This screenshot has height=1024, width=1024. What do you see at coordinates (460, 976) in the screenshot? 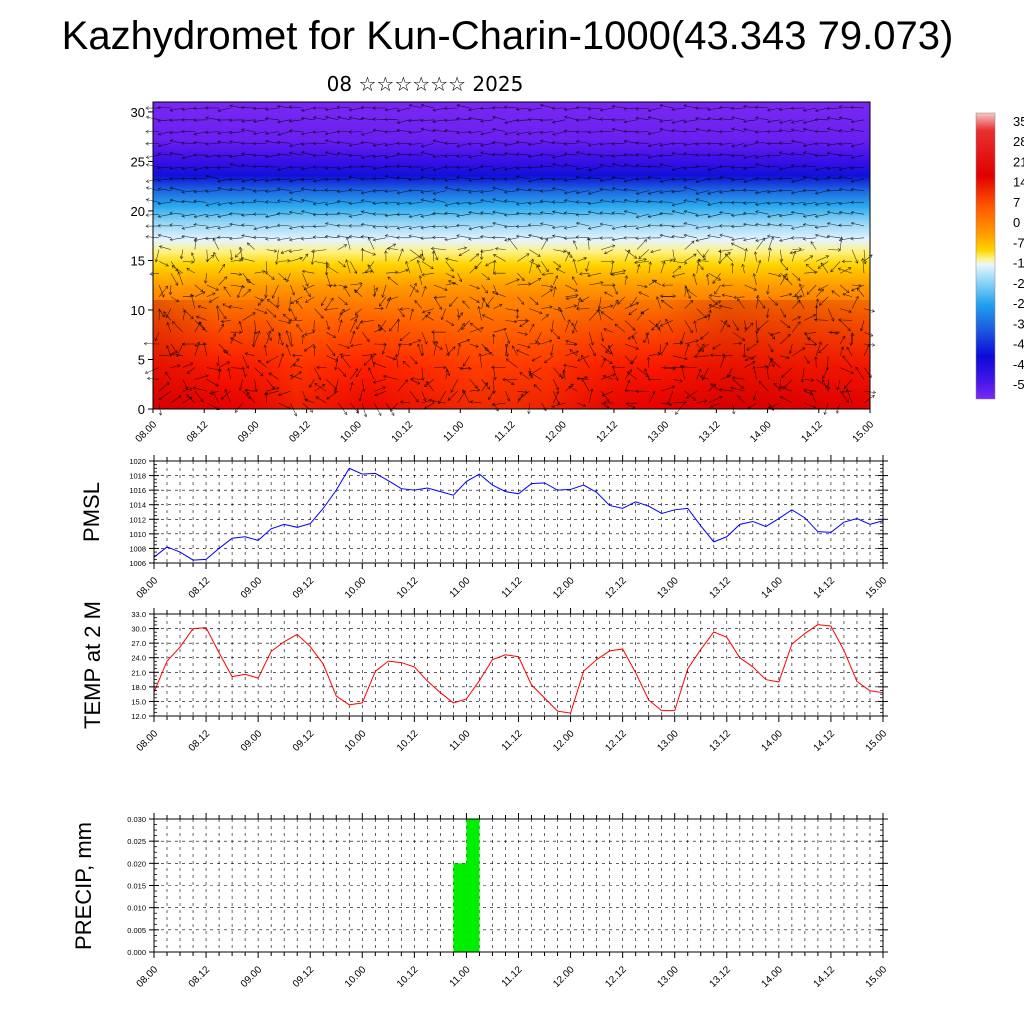
I see `x-tick-label: 11.00` at bounding box center [460, 976].